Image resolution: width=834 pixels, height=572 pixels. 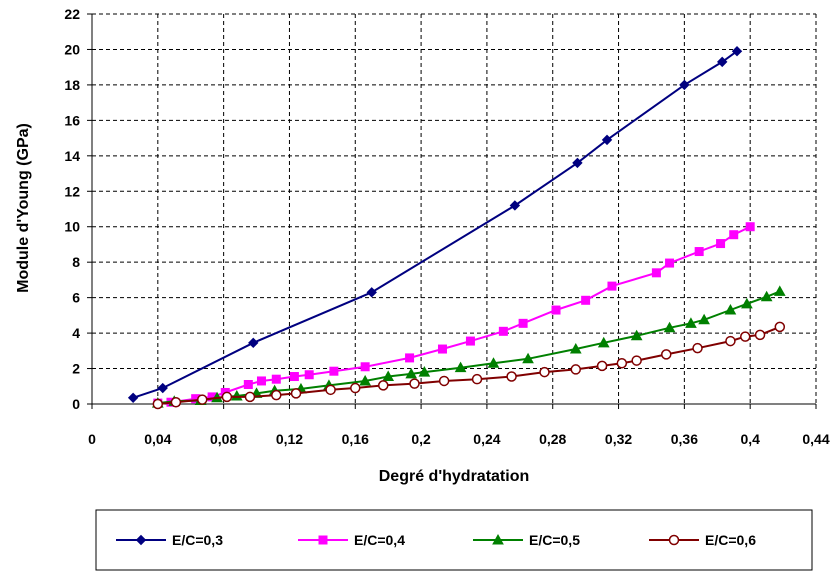 I want to click on x-tick-label: 0,4, so click(x=750, y=439).